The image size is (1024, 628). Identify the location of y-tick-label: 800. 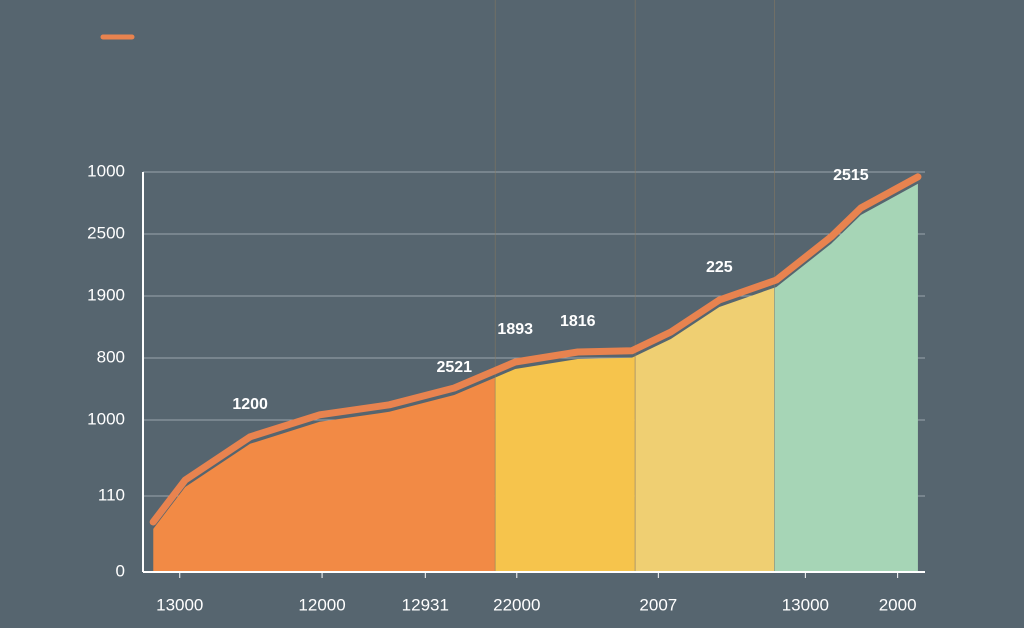
(111, 356).